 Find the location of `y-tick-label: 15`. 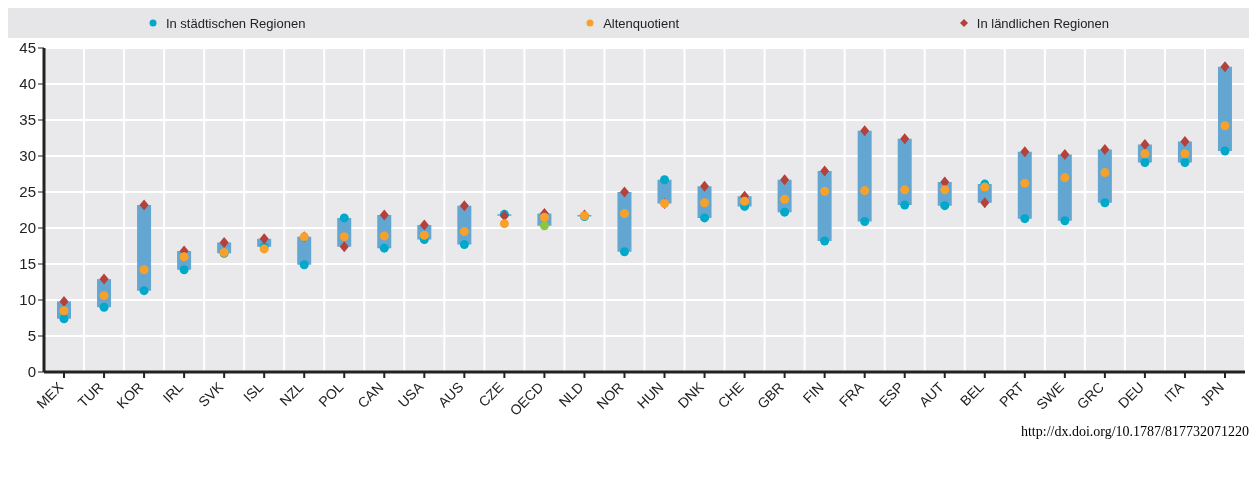

y-tick-label: 15 is located at coordinates (27, 264).